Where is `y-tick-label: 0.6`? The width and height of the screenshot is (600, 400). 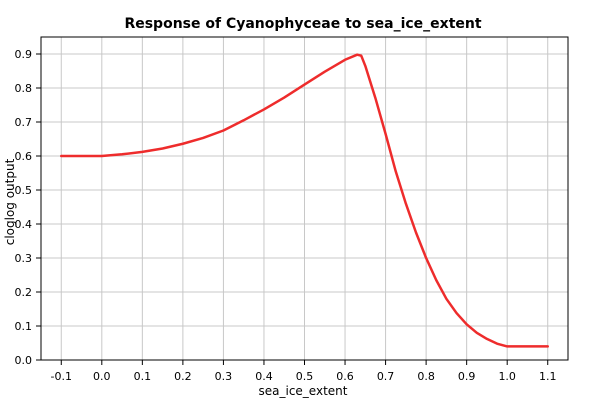 y-tick-label: 0.6 is located at coordinates (24, 156).